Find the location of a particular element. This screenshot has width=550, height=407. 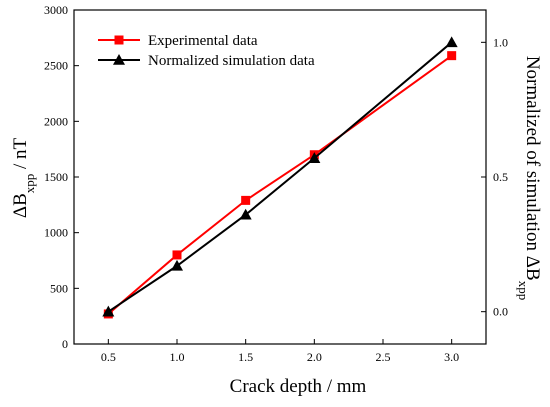

x-tick-label: 1.0 is located at coordinates (177, 357).